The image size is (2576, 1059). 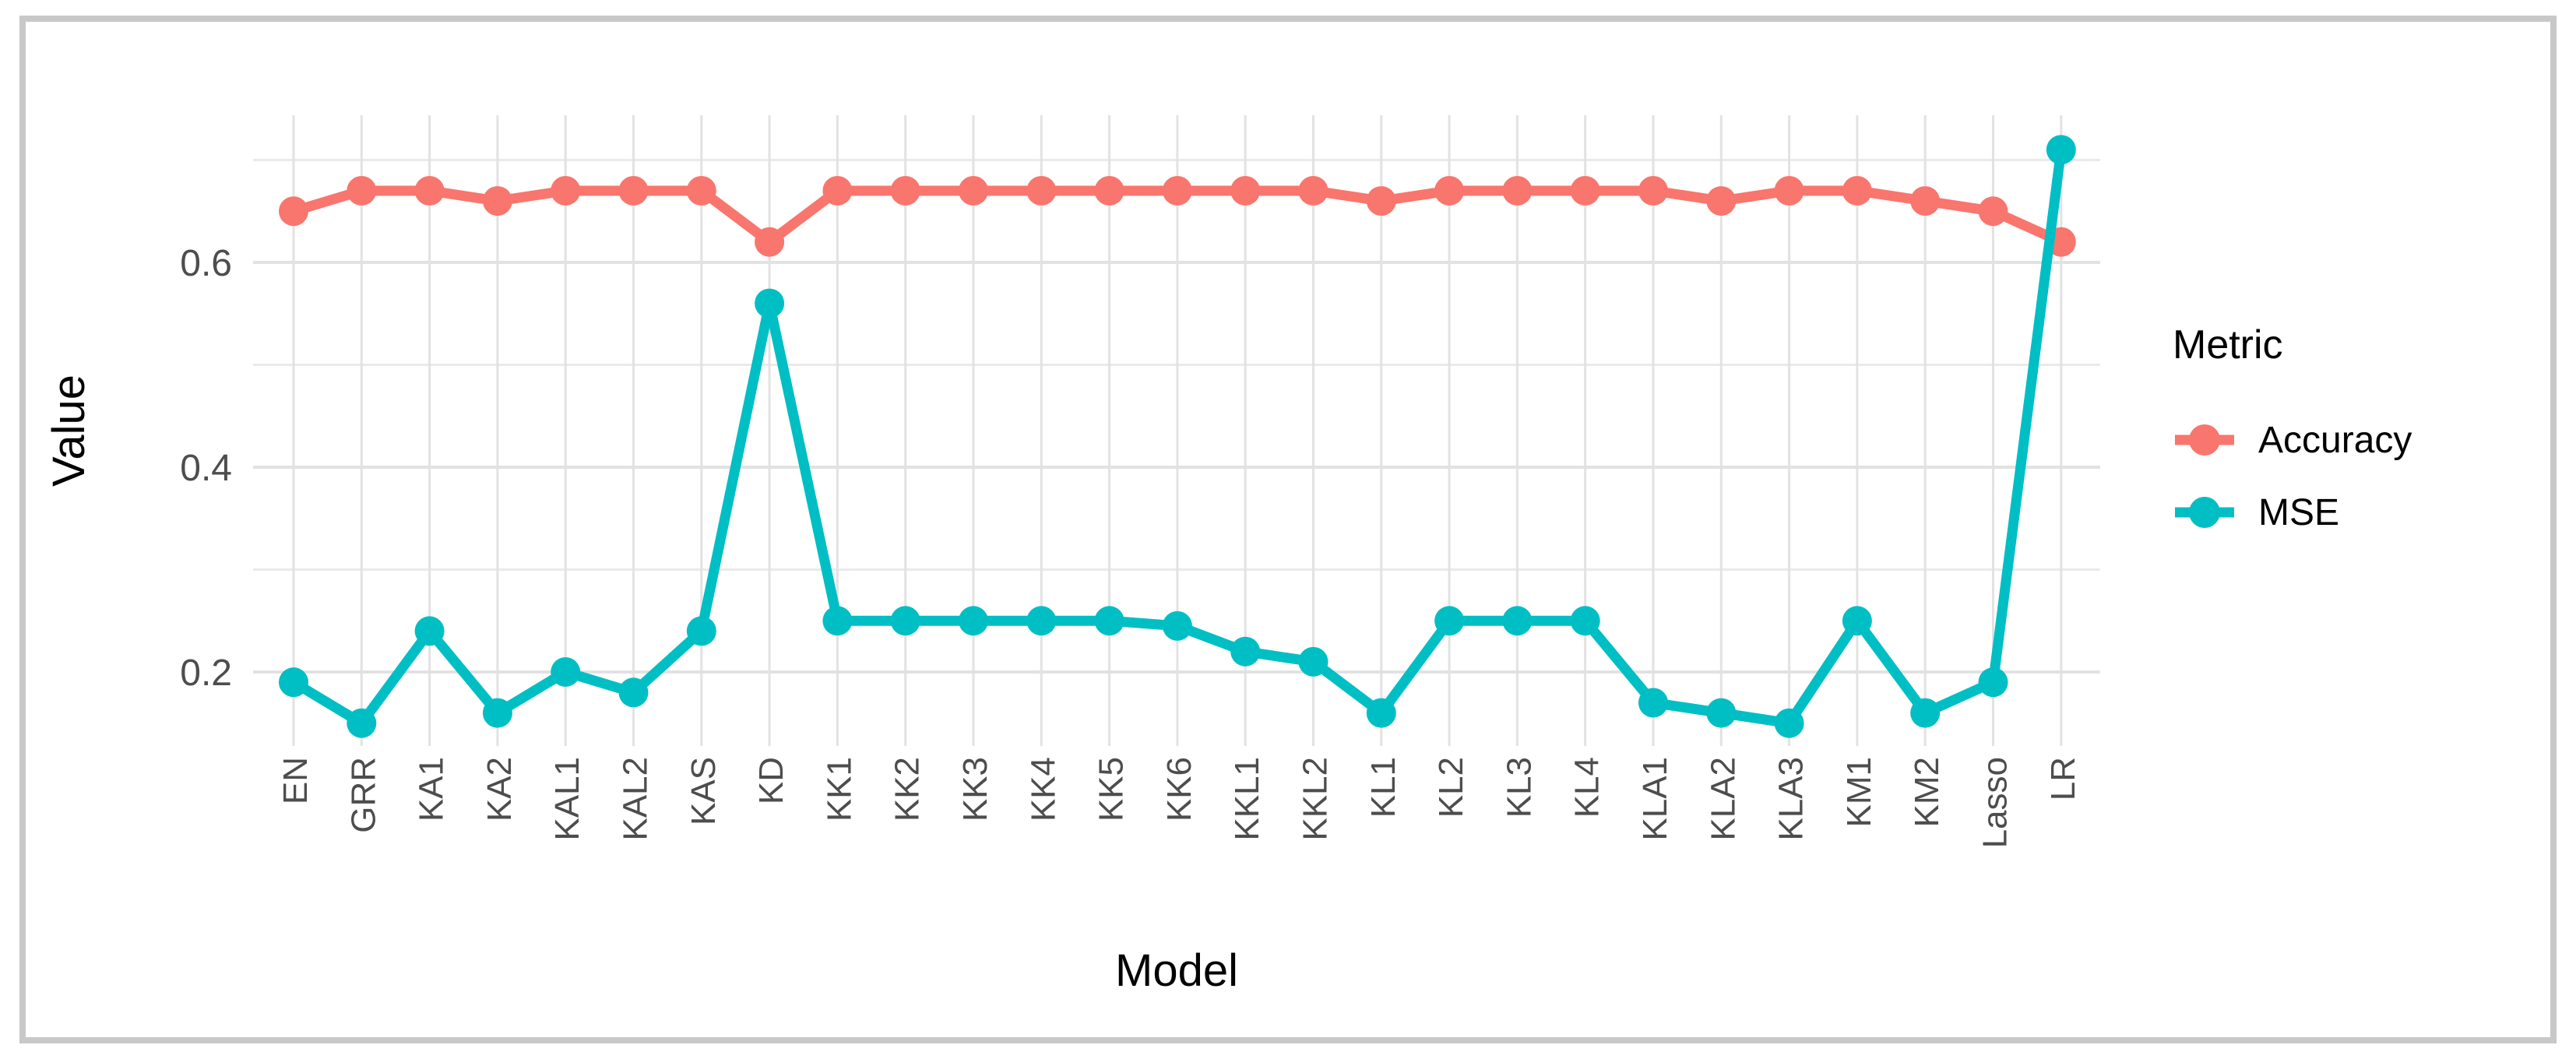 I want to click on data-point-mse-KK1, so click(x=837, y=621).